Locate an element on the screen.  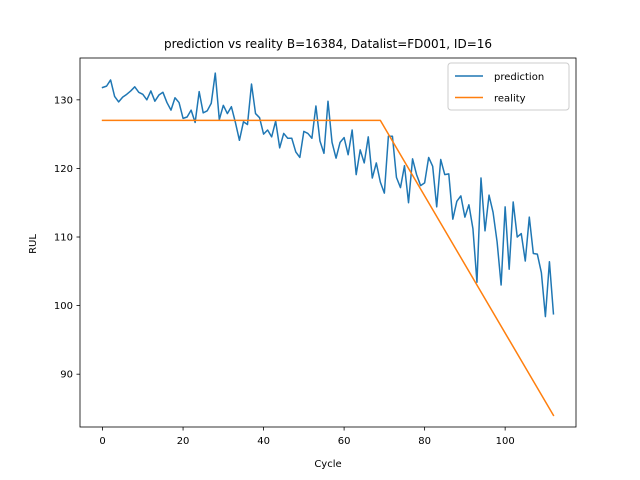
y-tick-label: 120 is located at coordinates (63, 169).